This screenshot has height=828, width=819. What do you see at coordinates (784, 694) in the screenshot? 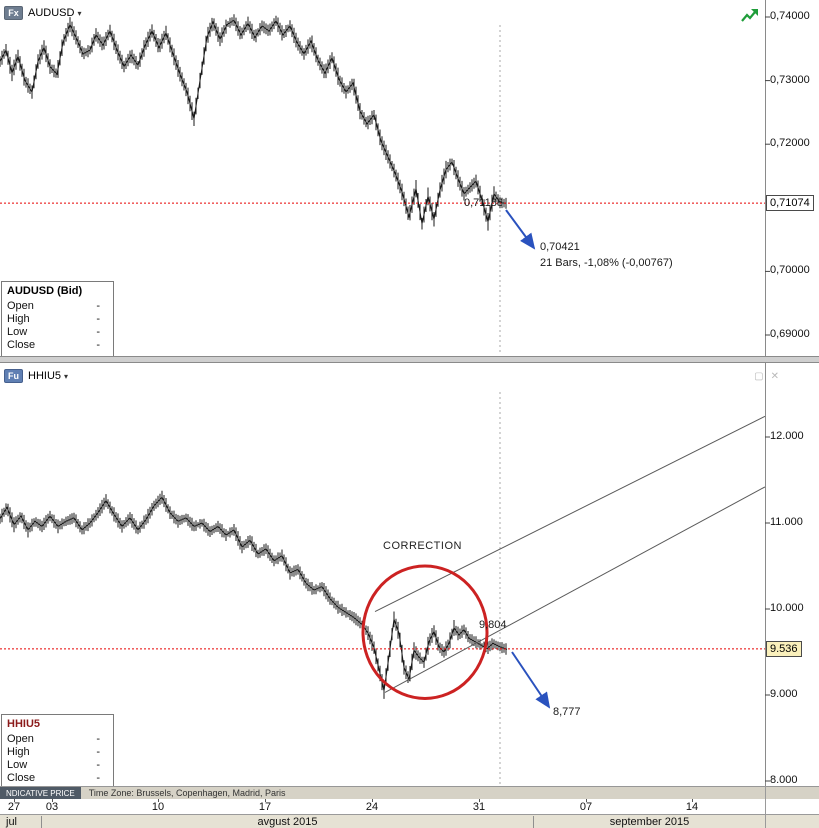
I see `y-axis-label: 9.000` at bounding box center [784, 694].